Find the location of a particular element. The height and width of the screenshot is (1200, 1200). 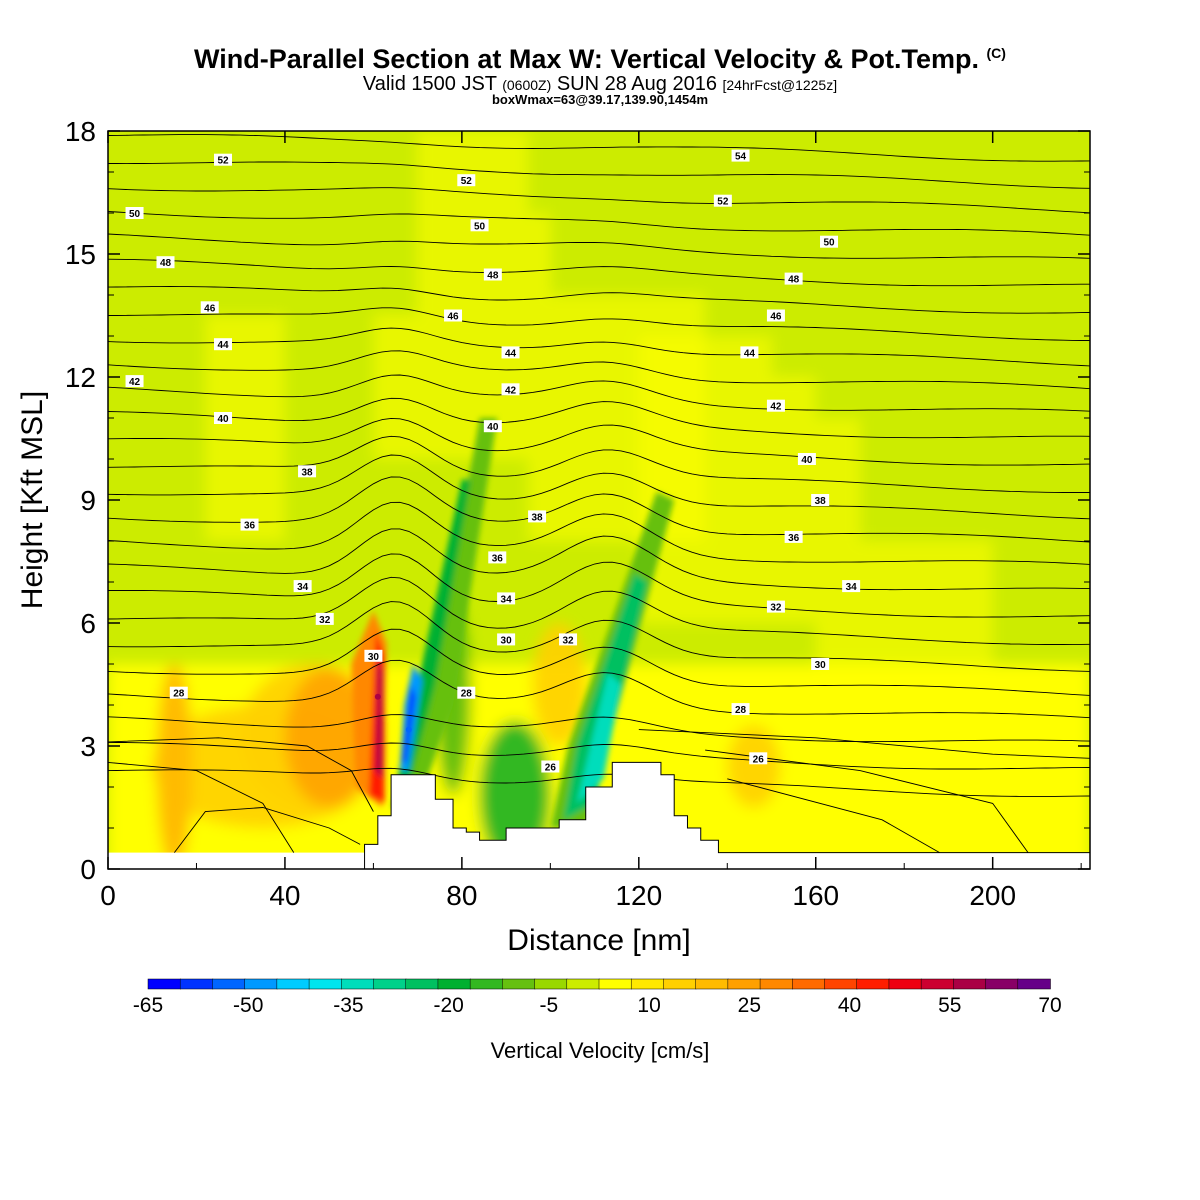

theta-contour-label: 40 is located at coordinates (806, 459).